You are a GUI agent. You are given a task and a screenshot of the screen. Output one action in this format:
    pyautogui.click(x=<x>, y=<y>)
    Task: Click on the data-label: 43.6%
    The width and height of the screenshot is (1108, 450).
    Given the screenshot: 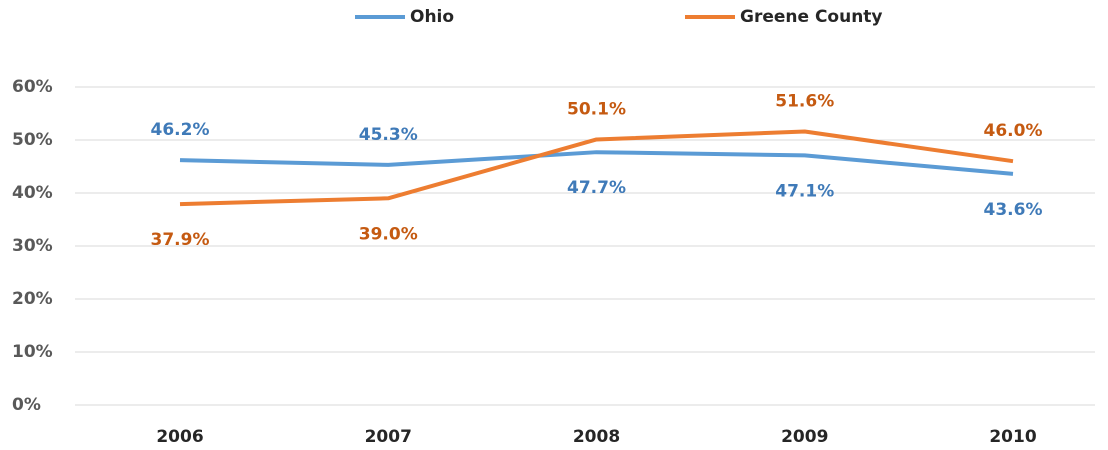 What is the action you would take?
    pyautogui.click(x=1013, y=210)
    